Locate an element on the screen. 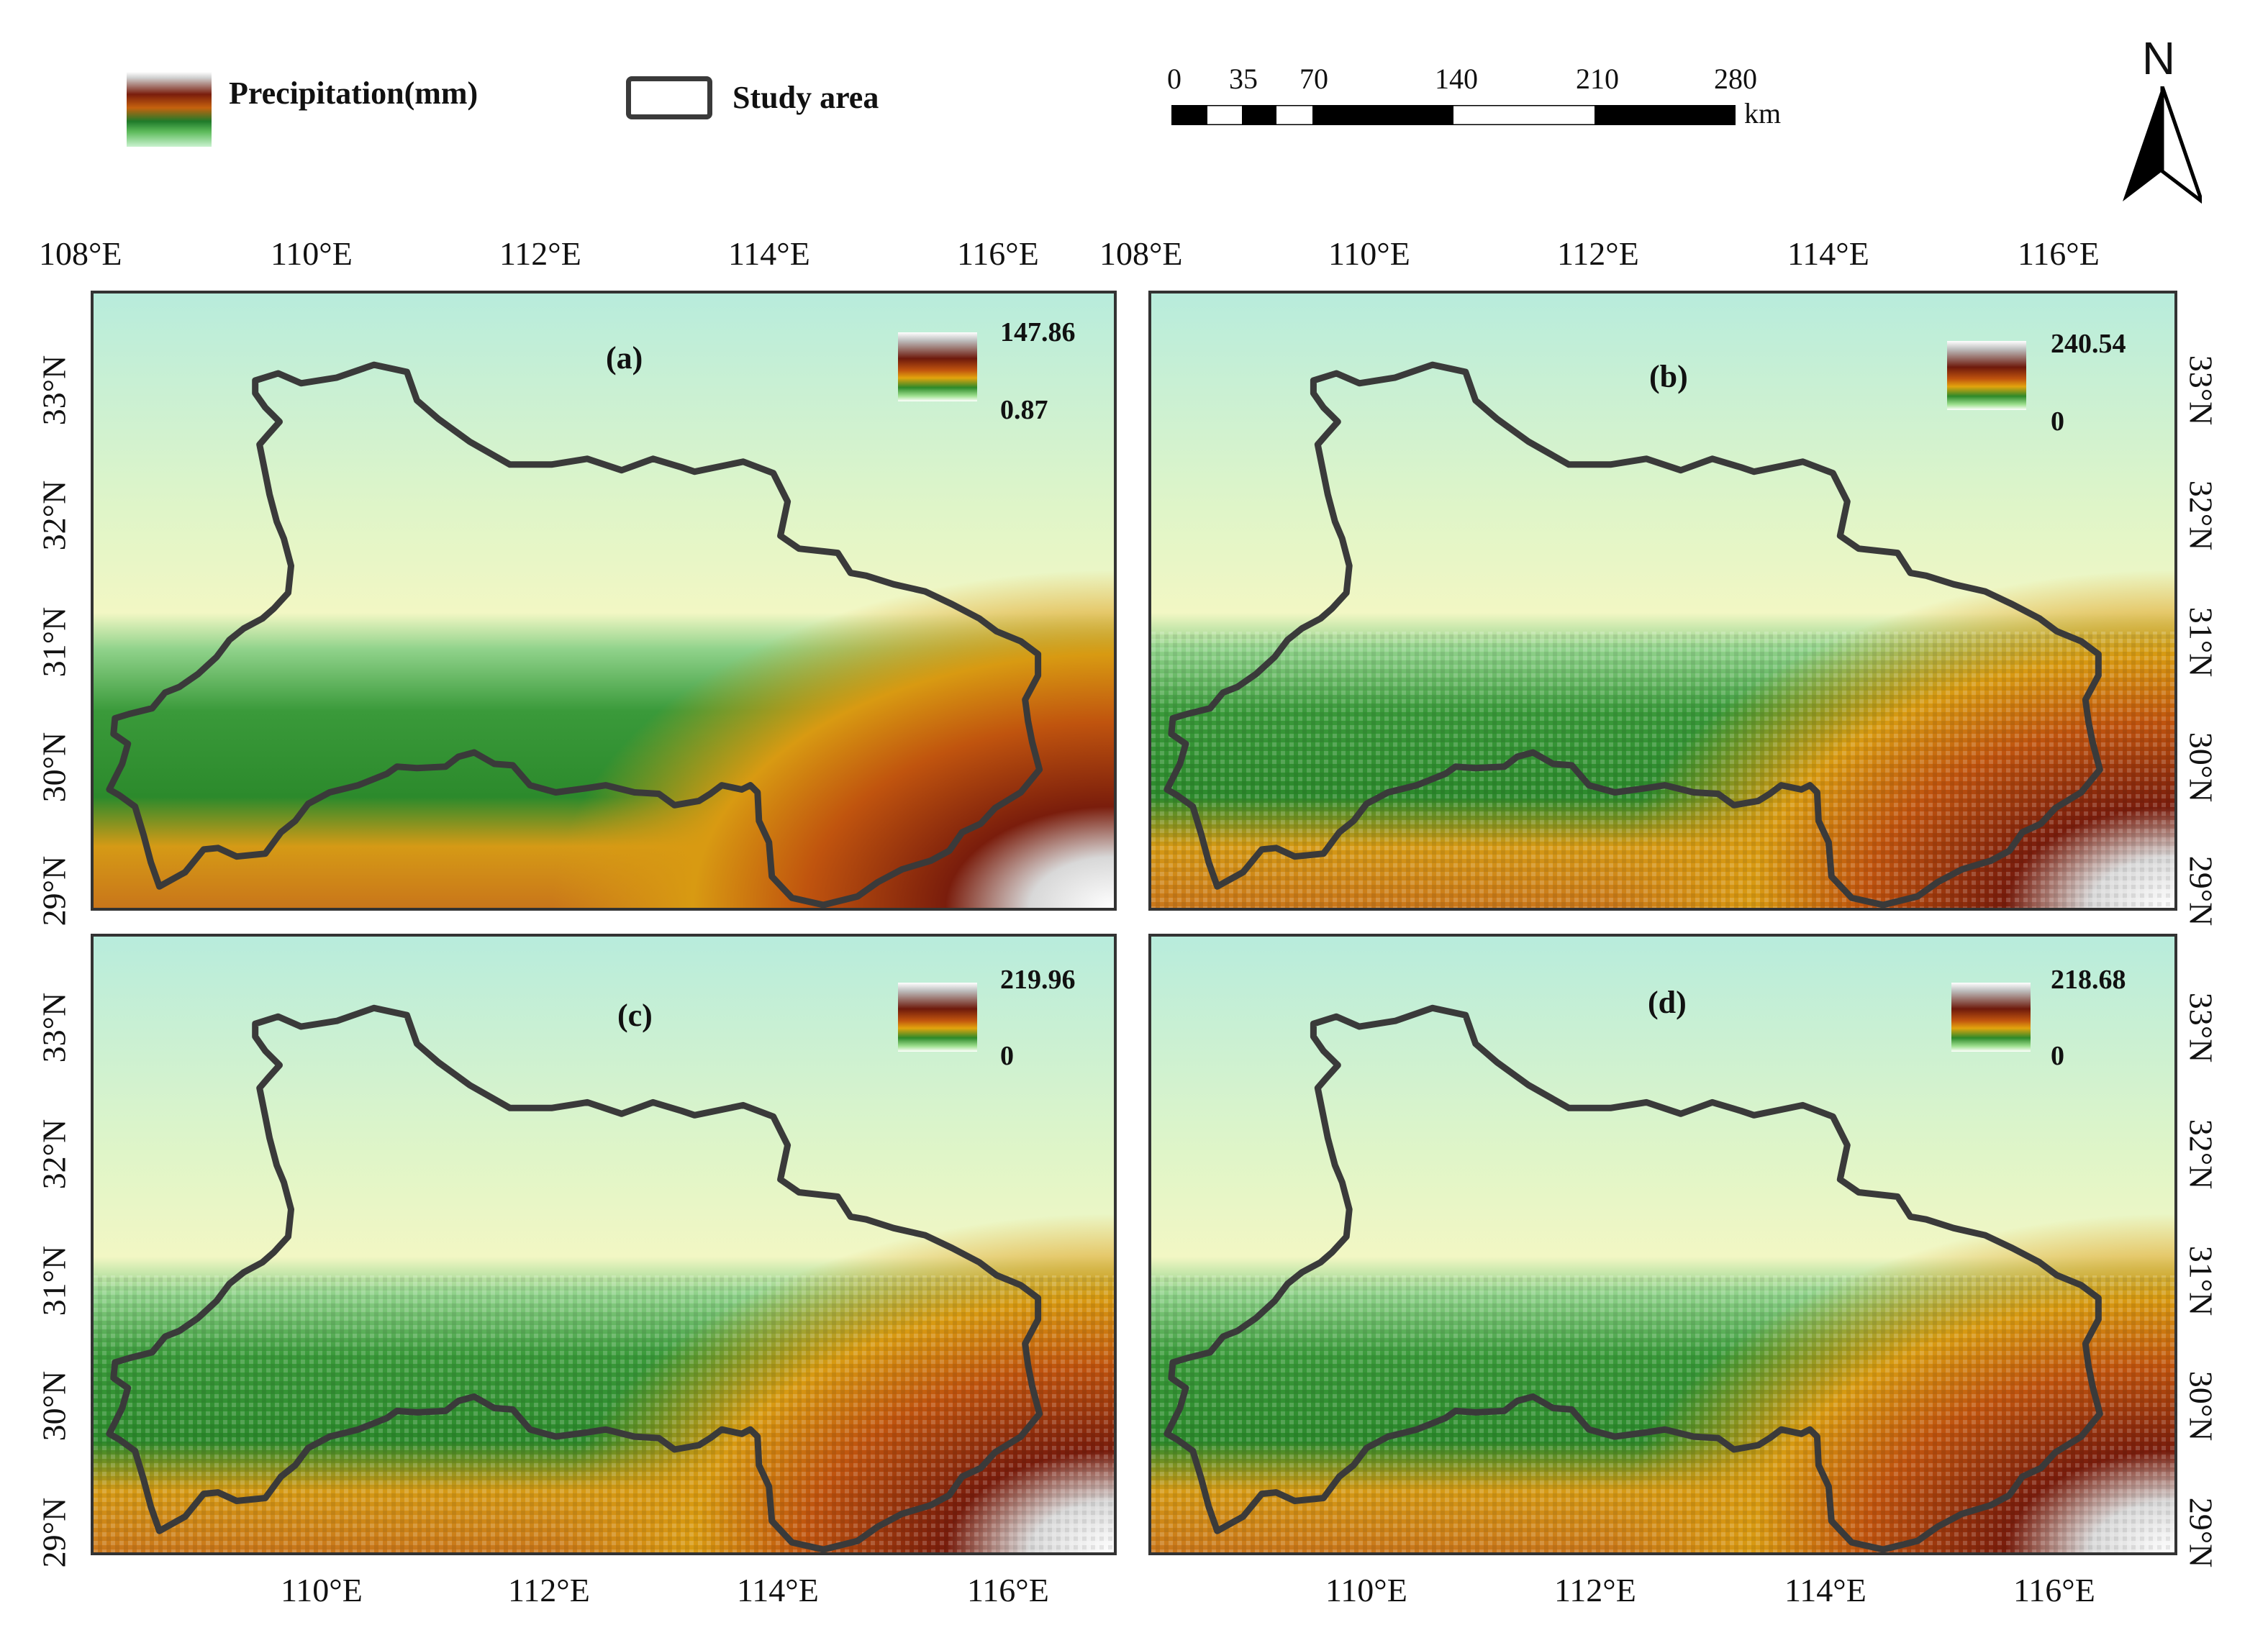 This screenshot has width=2268, height=1643. panel-d-max: 218.68 is located at coordinates (2088, 980).